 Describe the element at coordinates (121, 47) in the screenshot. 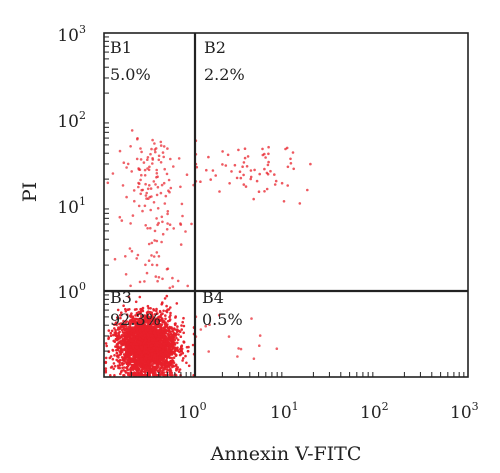

I see `quadrant-b1-name: B1` at that location.